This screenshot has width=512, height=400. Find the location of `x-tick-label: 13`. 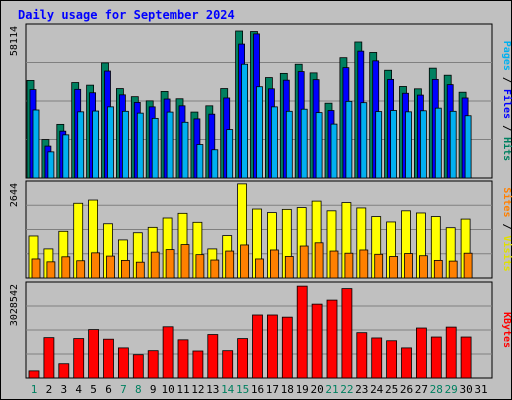

x-tick-label: 13 is located at coordinates (212, 389).